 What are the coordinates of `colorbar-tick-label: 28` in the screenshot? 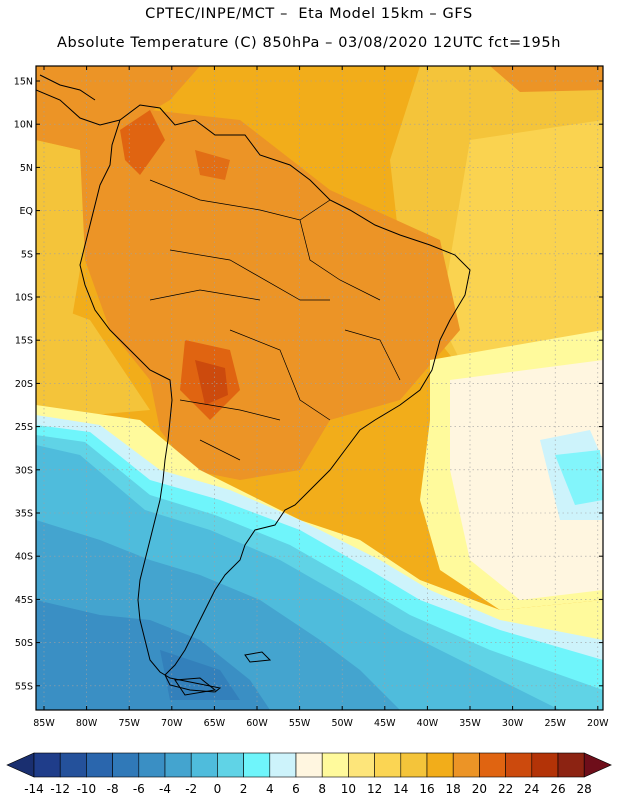 It's located at (584, 789).